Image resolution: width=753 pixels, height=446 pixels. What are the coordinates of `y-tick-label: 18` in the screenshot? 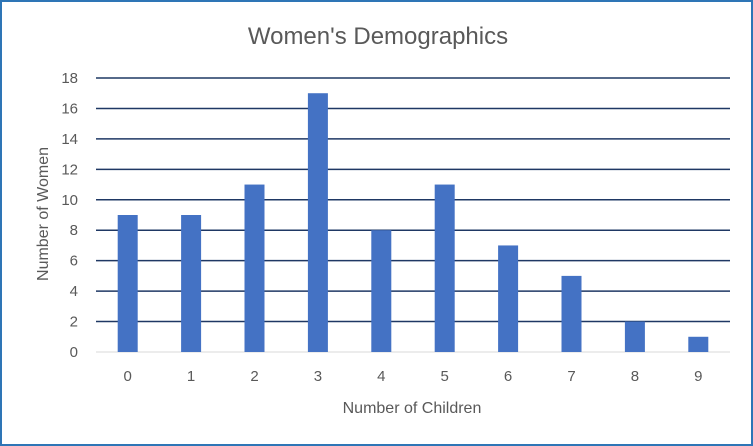 It's located at (69, 78).